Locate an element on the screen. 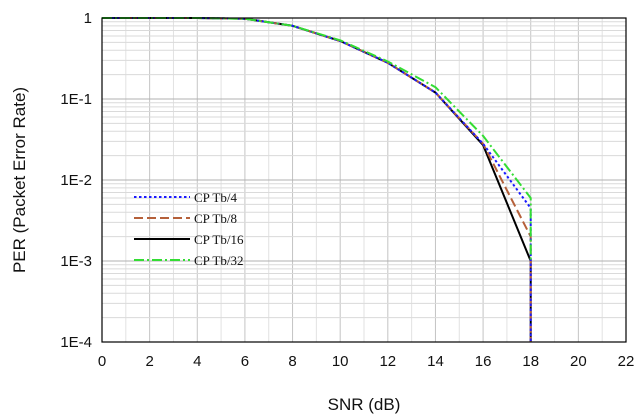  x-tick-label: 14 is located at coordinates (435, 361).